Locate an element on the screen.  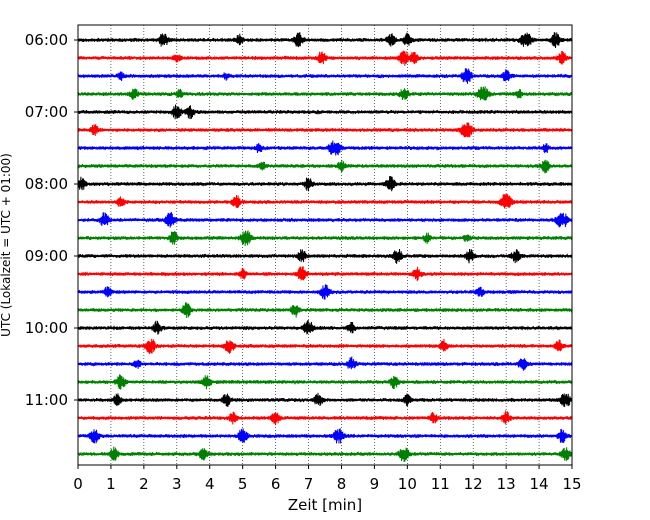
x-axis-ticks: 0 1 2 3 4 5 6 7 8 9 10 11 12 13 14 15 is located at coordinates (327, 479).